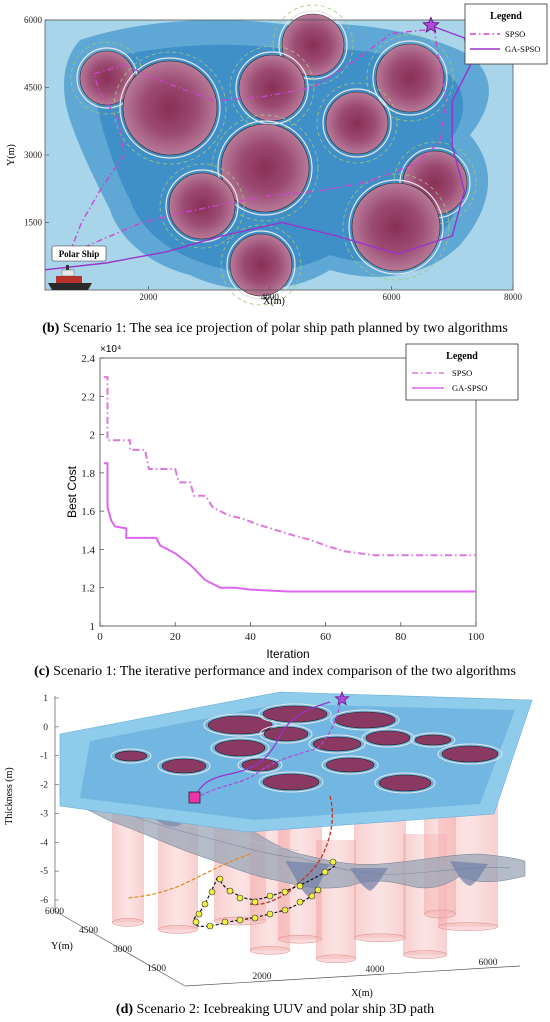 The height and width of the screenshot is (1022, 550). Describe the element at coordinates (189, 876) in the screenshot. I see `uuv-path-orange` at that location.